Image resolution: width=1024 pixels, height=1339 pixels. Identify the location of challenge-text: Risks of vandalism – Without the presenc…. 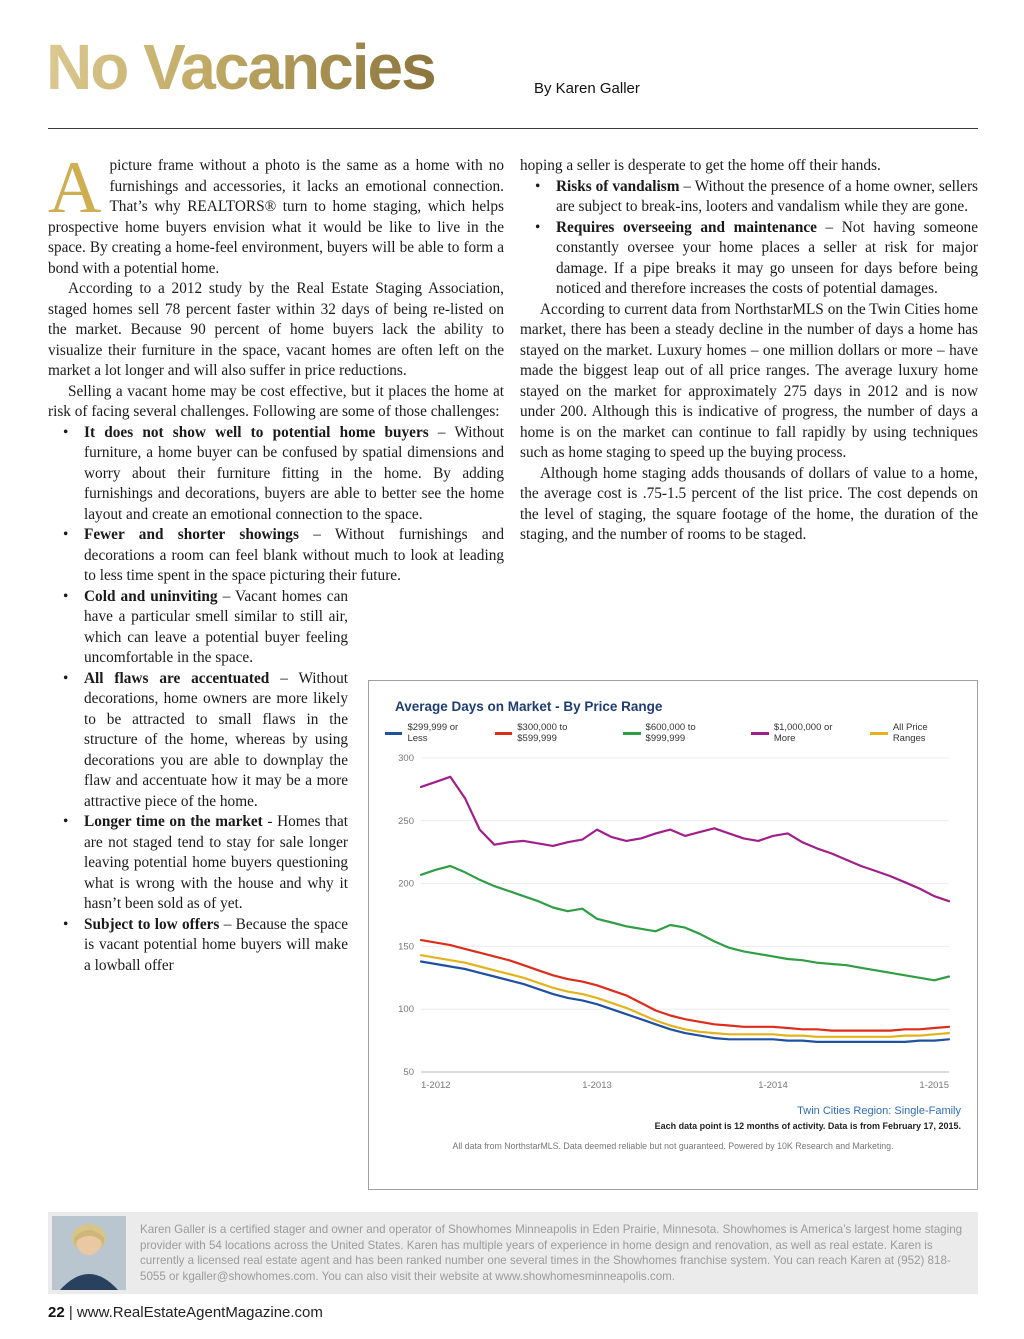
(767, 197).